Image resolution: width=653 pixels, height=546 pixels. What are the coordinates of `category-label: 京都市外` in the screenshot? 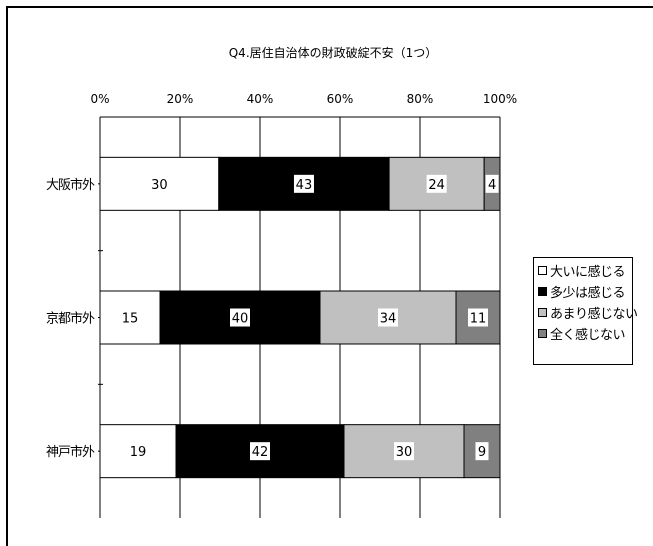 It's located at (70, 319).